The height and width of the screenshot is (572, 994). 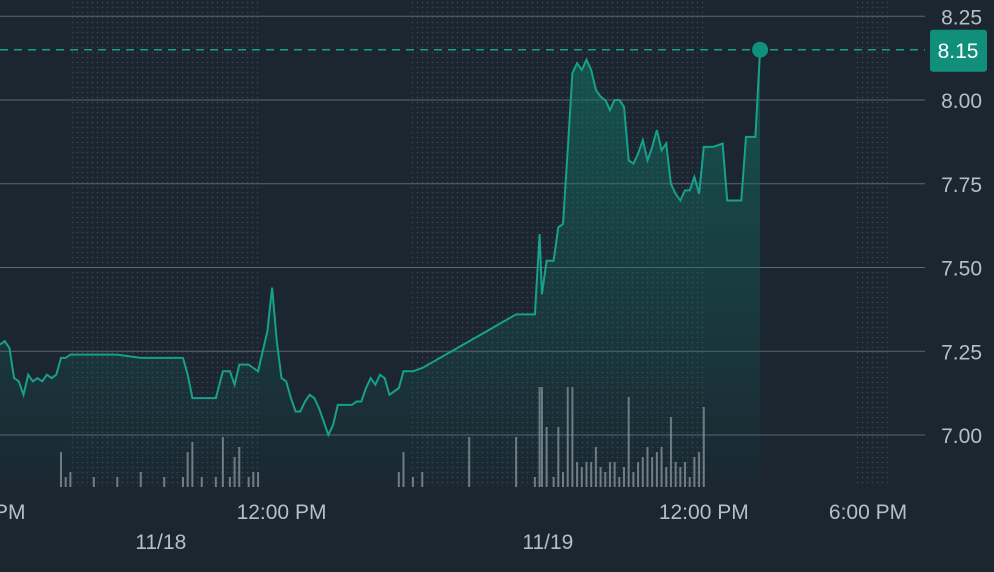 I want to click on x-axis-time-ticks: PM 12:00 PM 12:00 PM 6:00 PM, so click(x=453, y=512).